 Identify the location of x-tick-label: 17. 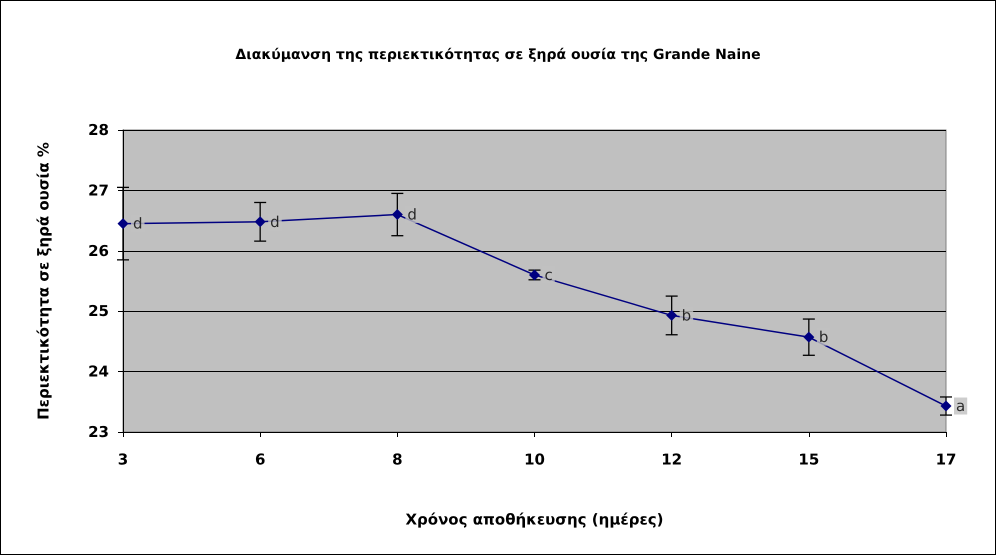
(946, 459).